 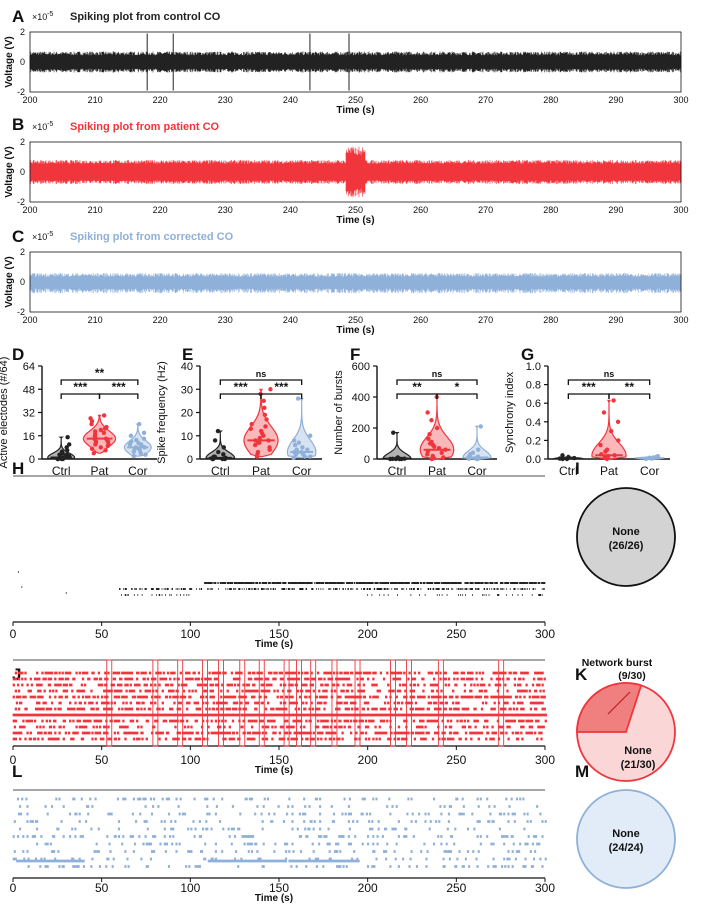 What do you see at coordinates (631, 676) in the screenshot?
I see `pie-burst-count: (9/30)` at bounding box center [631, 676].